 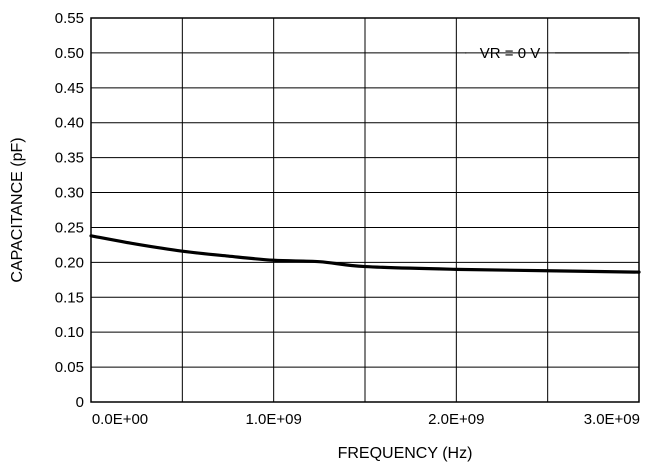 What do you see at coordinates (80, 402) in the screenshot?
I see `y-tick-label: 0` at bounding box center [80, 402].